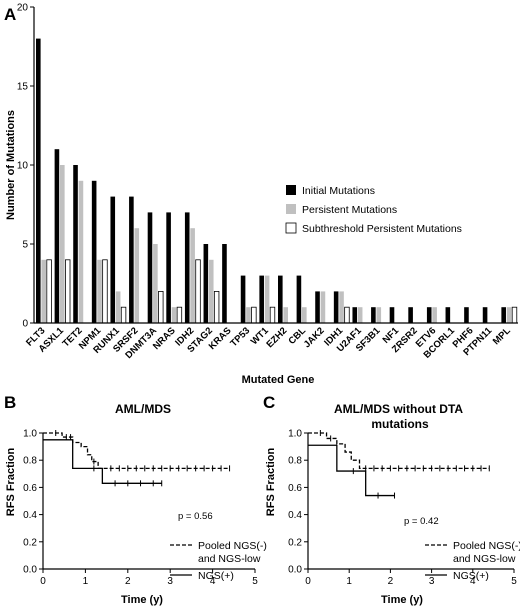 The height and width of the screenshot is (609, 520). What do you see at coordinates (174, 315) in the screenshot?
I see `bar-nras-persistent` at bounding box center [174, 315].